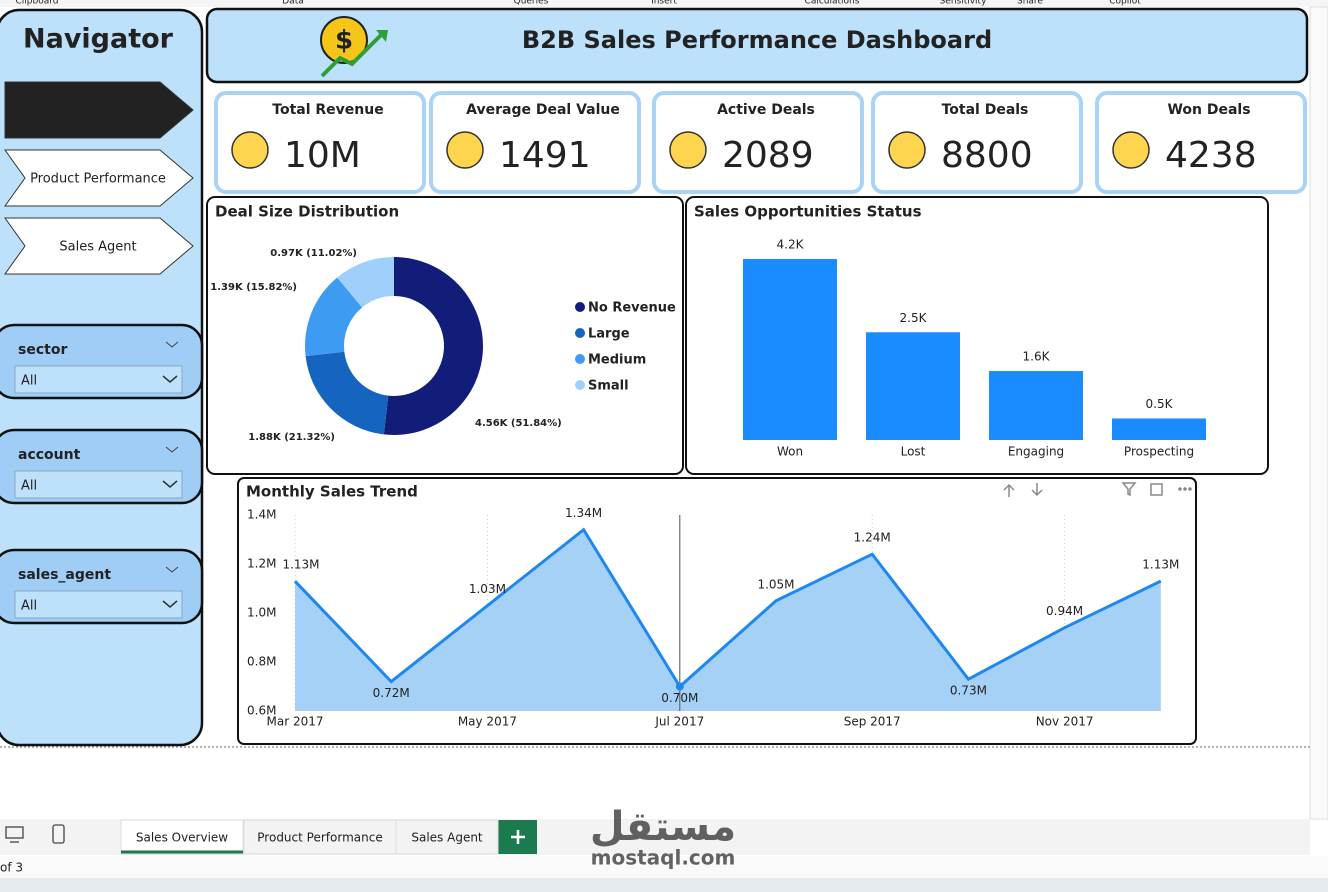 Image resolution: width=1328 pixels, height=892 pixels. What do you see at coordinates (1097, 489) in the screenshot?
I see `visual-toolbar` at bounding box center [1097, 489].